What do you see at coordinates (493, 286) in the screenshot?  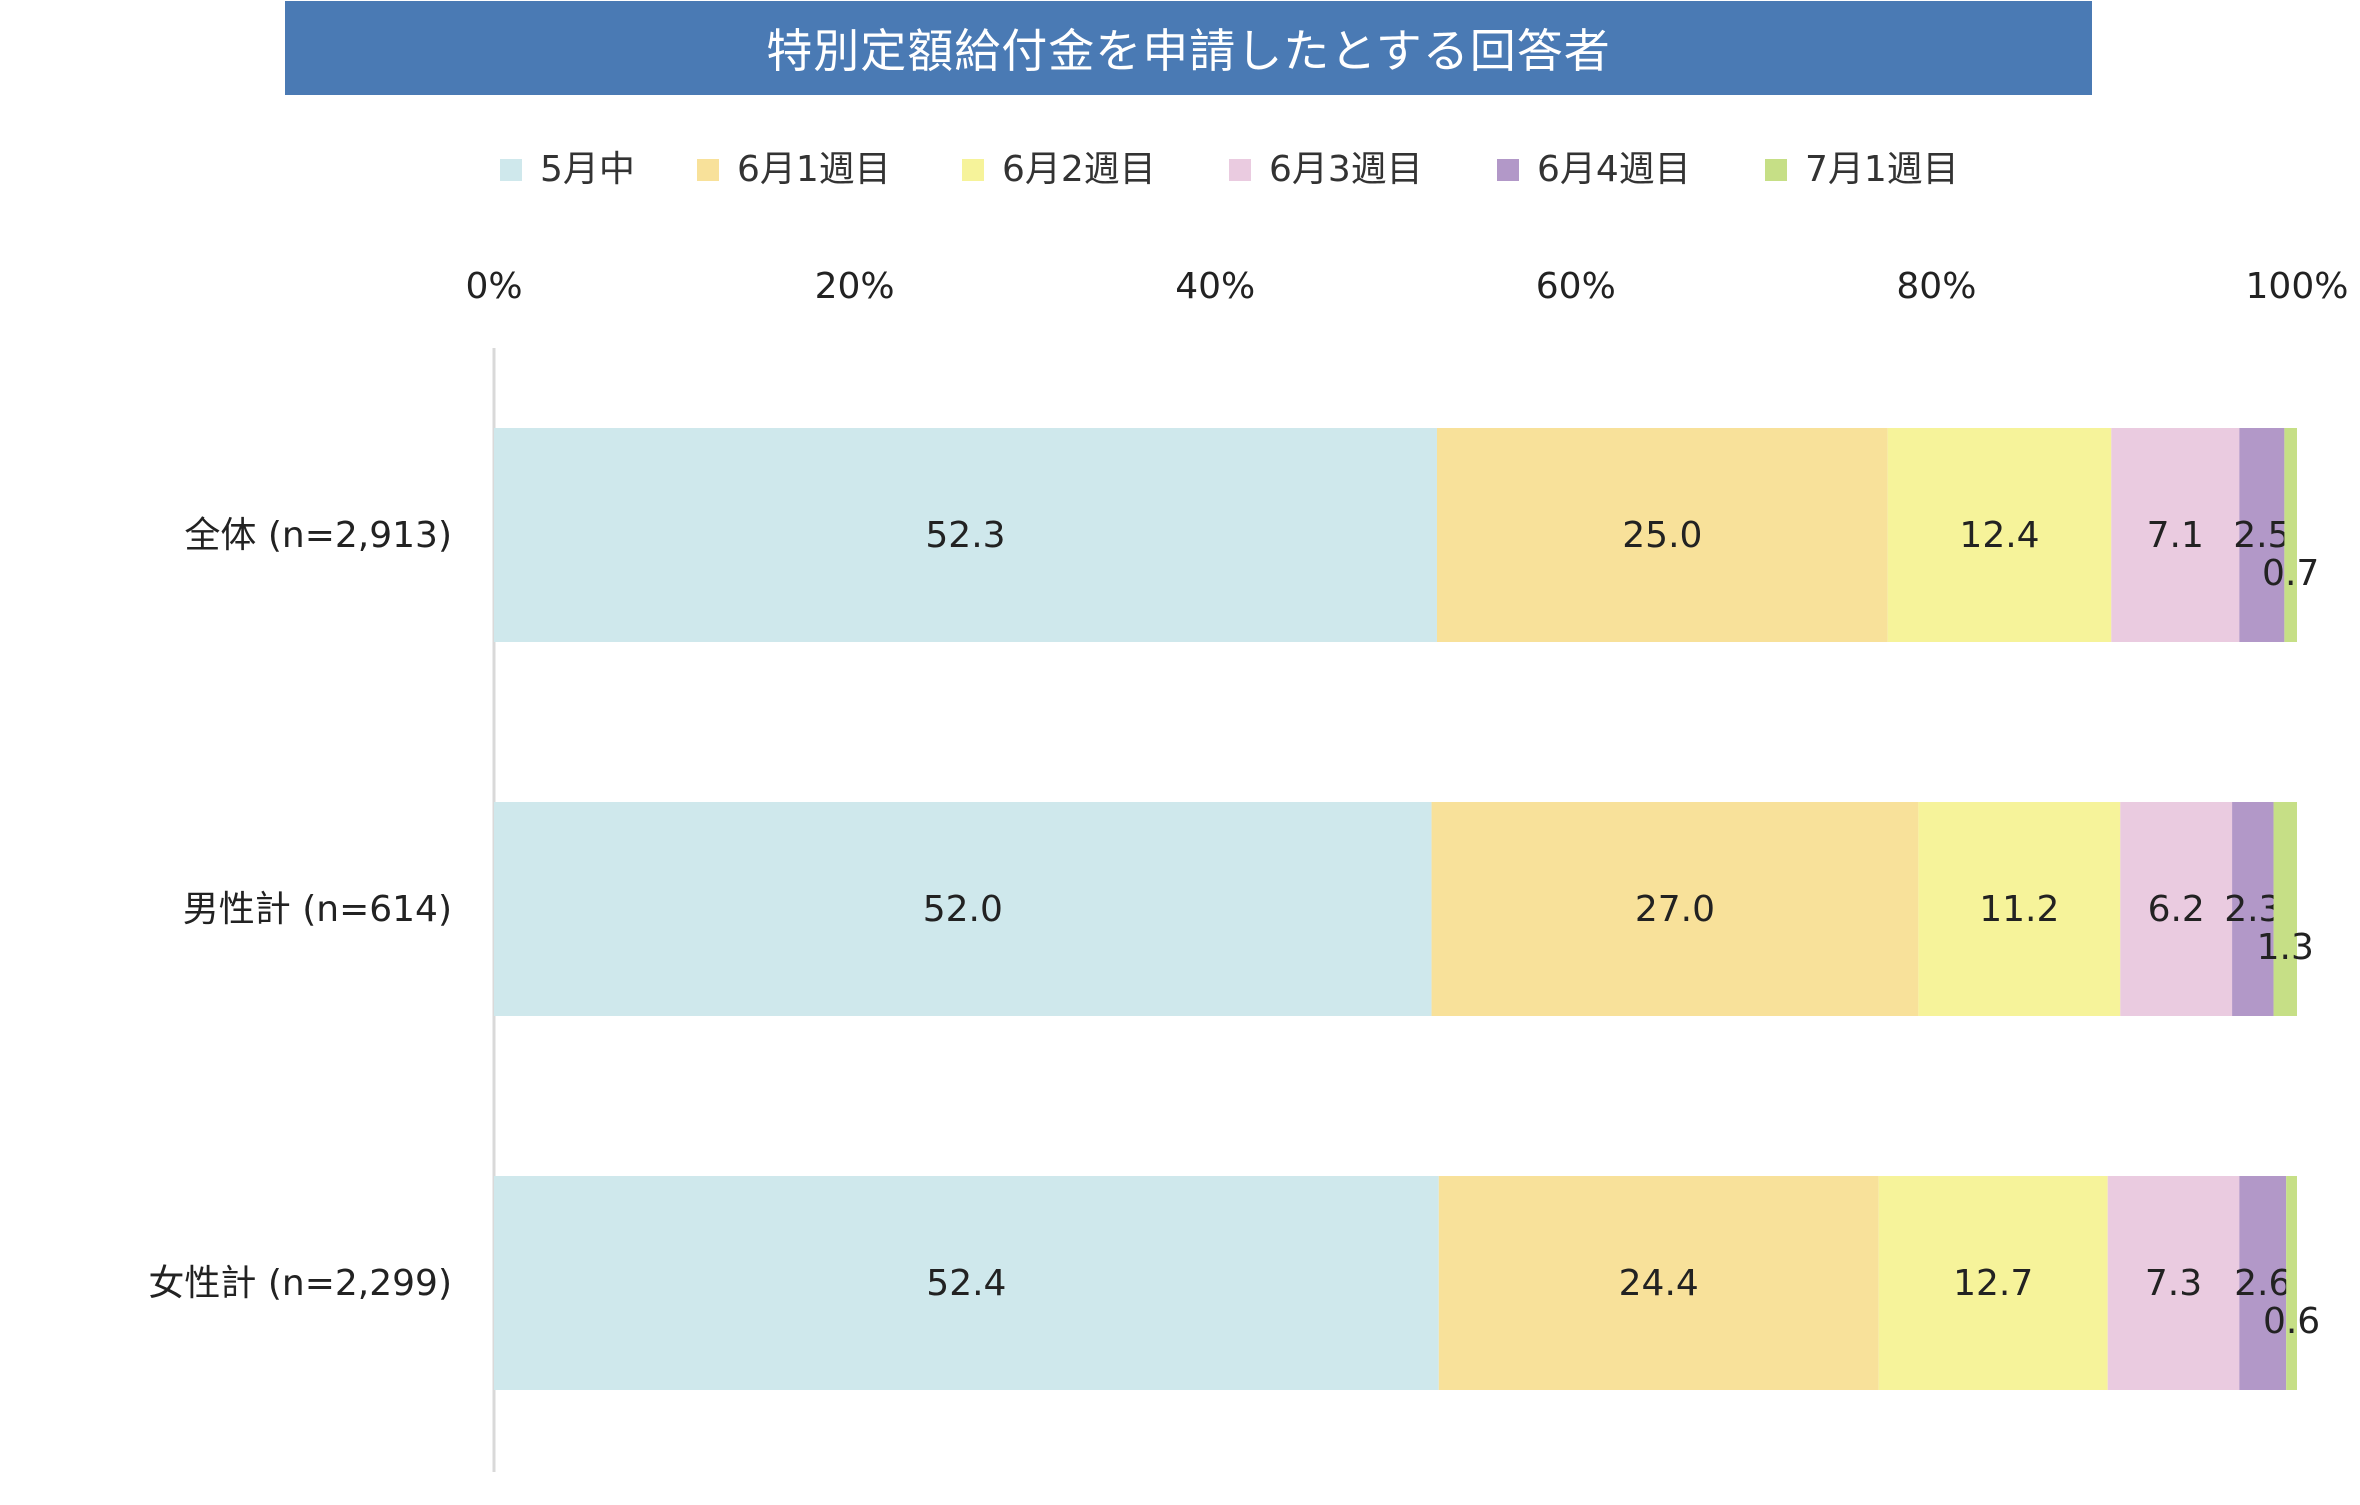 I see `x-tick-label: 0%` at bounding box center [493, 286].